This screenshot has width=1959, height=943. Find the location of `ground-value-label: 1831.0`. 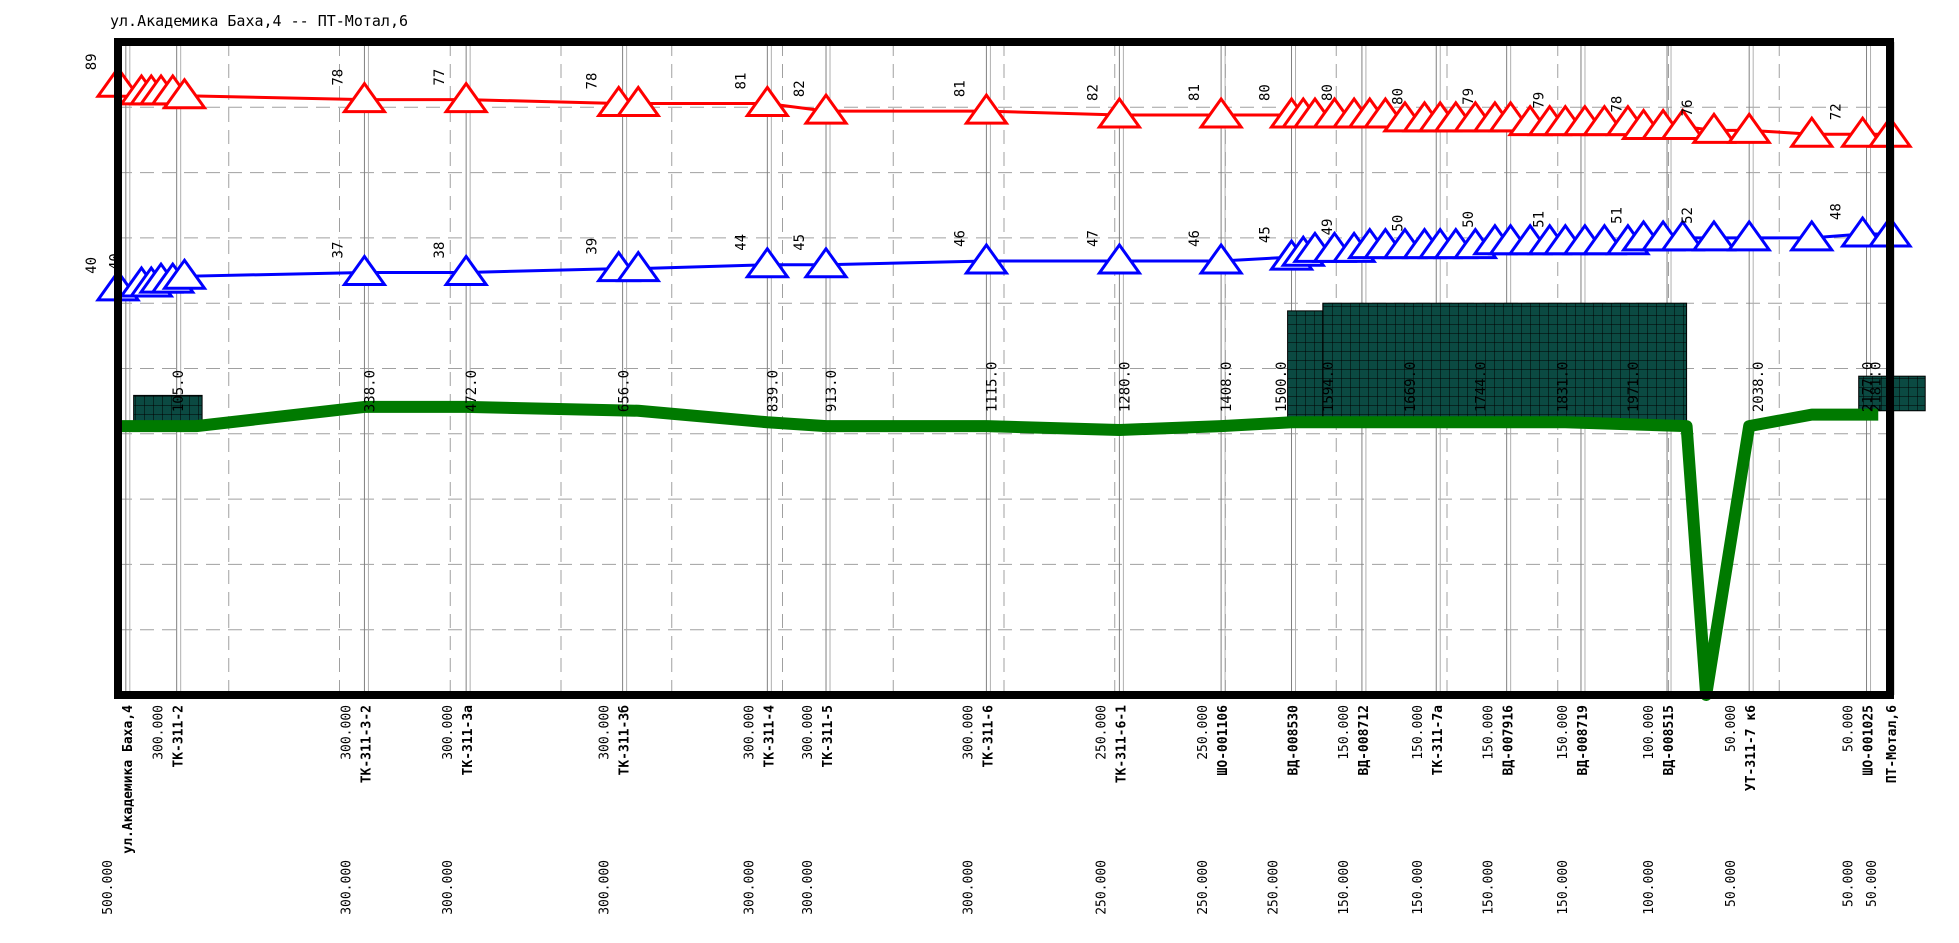

ground-value-label: 1831.0 is located at coordinates (1564, 387).